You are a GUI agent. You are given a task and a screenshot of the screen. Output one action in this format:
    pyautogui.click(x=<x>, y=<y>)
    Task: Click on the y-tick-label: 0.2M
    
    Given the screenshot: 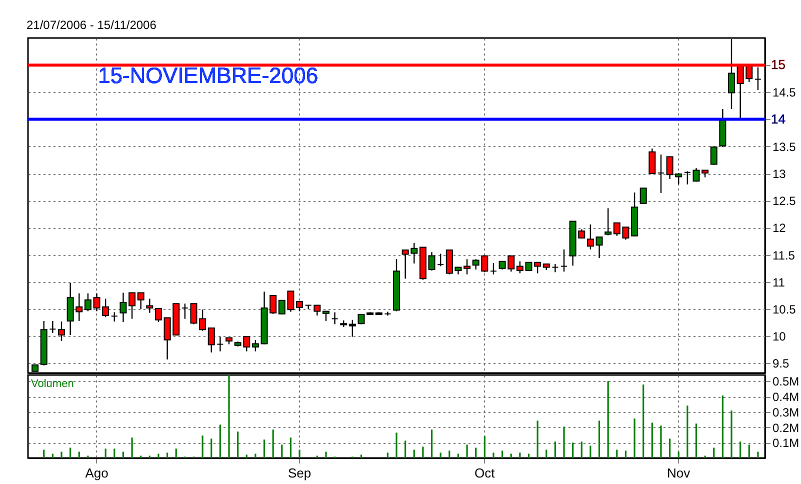 What is the action you would take?
    pyautogui.click(x=786, y=427)
    